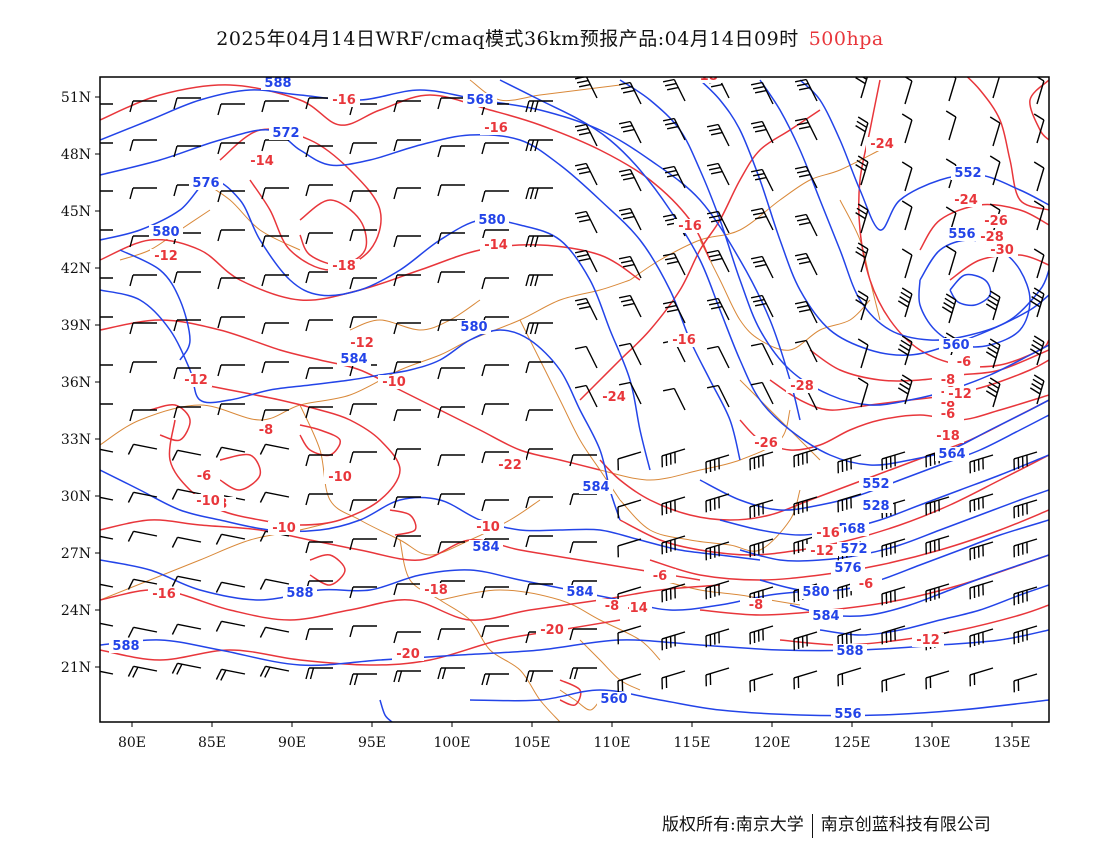  What do you see at coordinates (532, 743) in the screenshot?
I see `lon-tick-label: 105E` at bounding box center [532, 743].